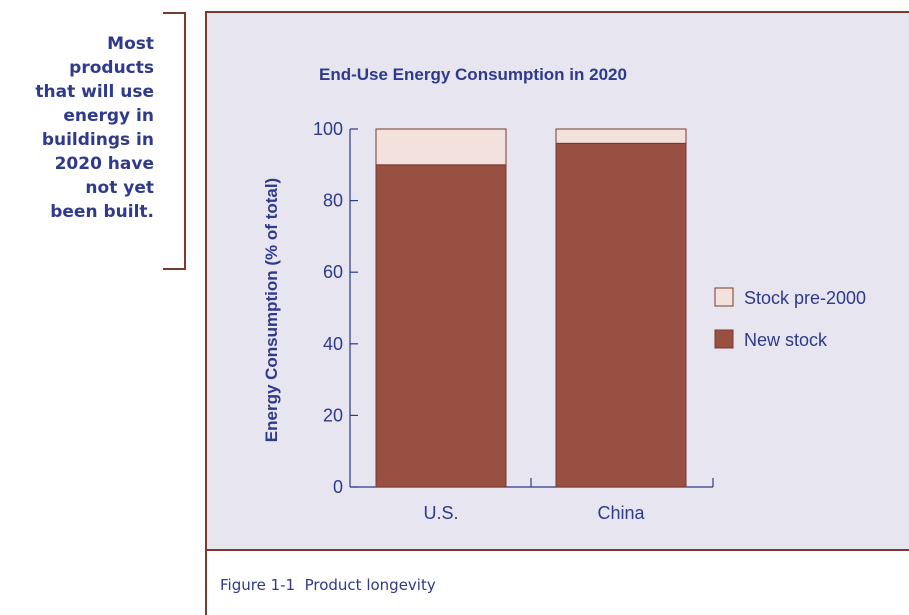 The image size is (909, 615). What do you see at coordinates (102, 212) in the screenshot?
I see `pull-quote-line: been built.` at bounding box center [102, 212].